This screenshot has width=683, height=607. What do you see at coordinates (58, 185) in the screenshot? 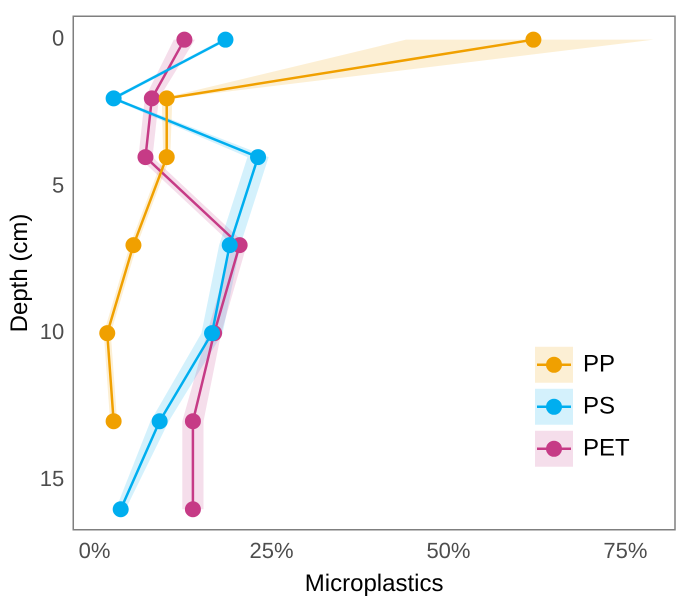
I see `y-tick-label: 5` at bounding box center [58, 185].